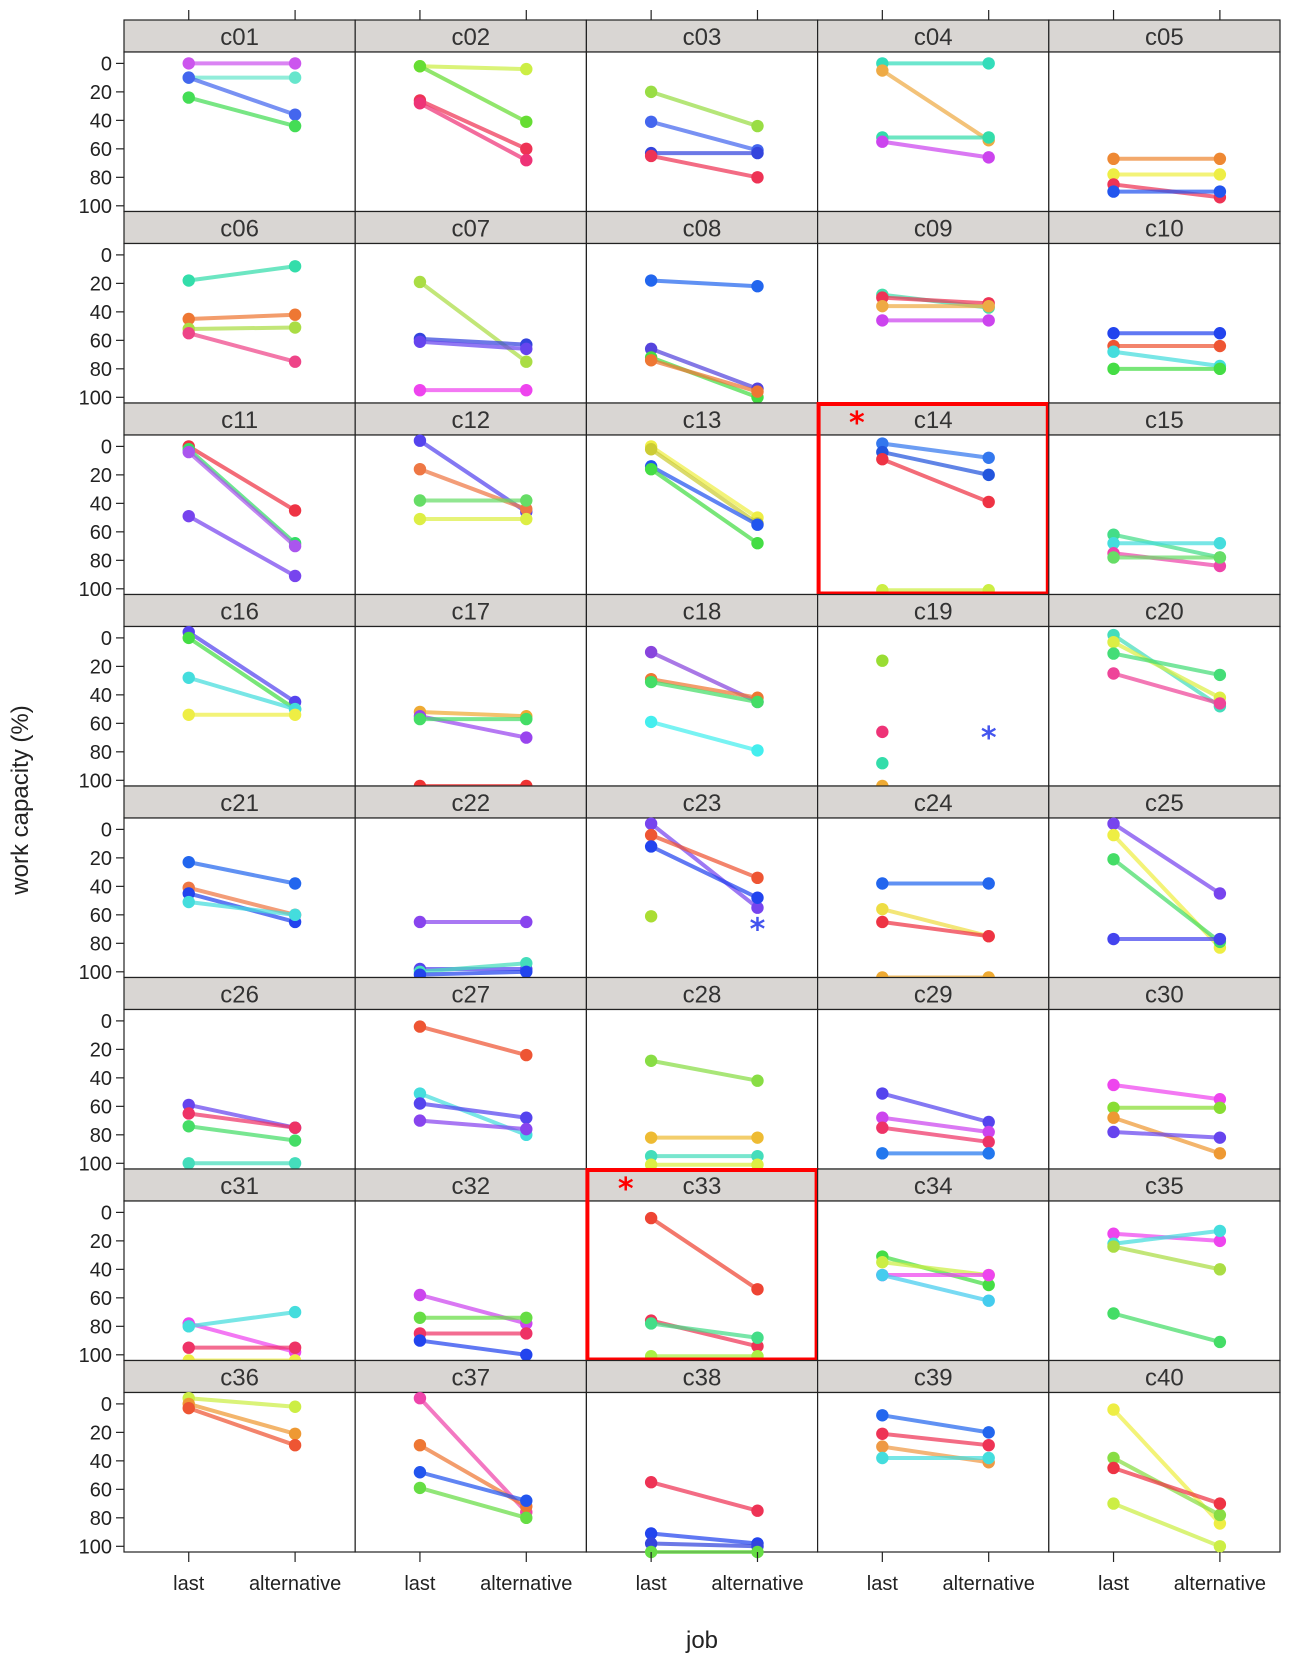 Image resolution: width=1299 pixels, height=1656 pixels. What do you see at coordinates (933, 1073) in the screenshot?
I see `panel-c29: c29` at bounding box center [933, 1073].